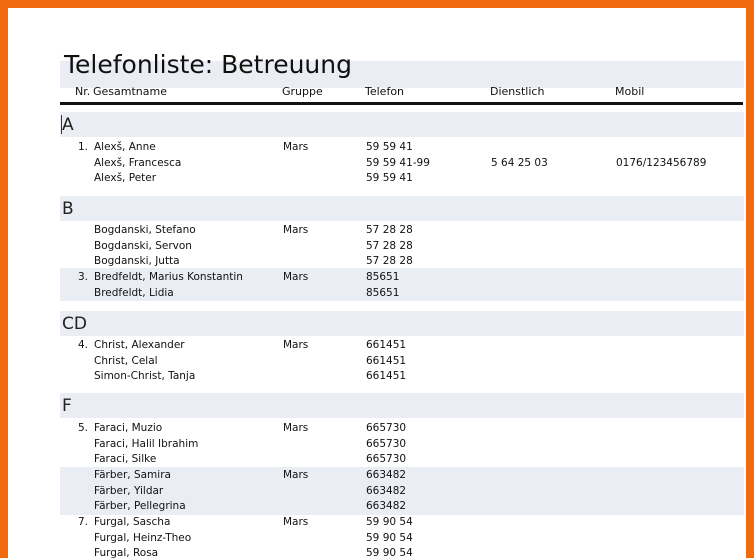 The width and height of the screenshot is (754, 558). Describe the element at coordinates (128, 428) in the screenshot. I see `cell-name: Faraci, Muzio` at that location.